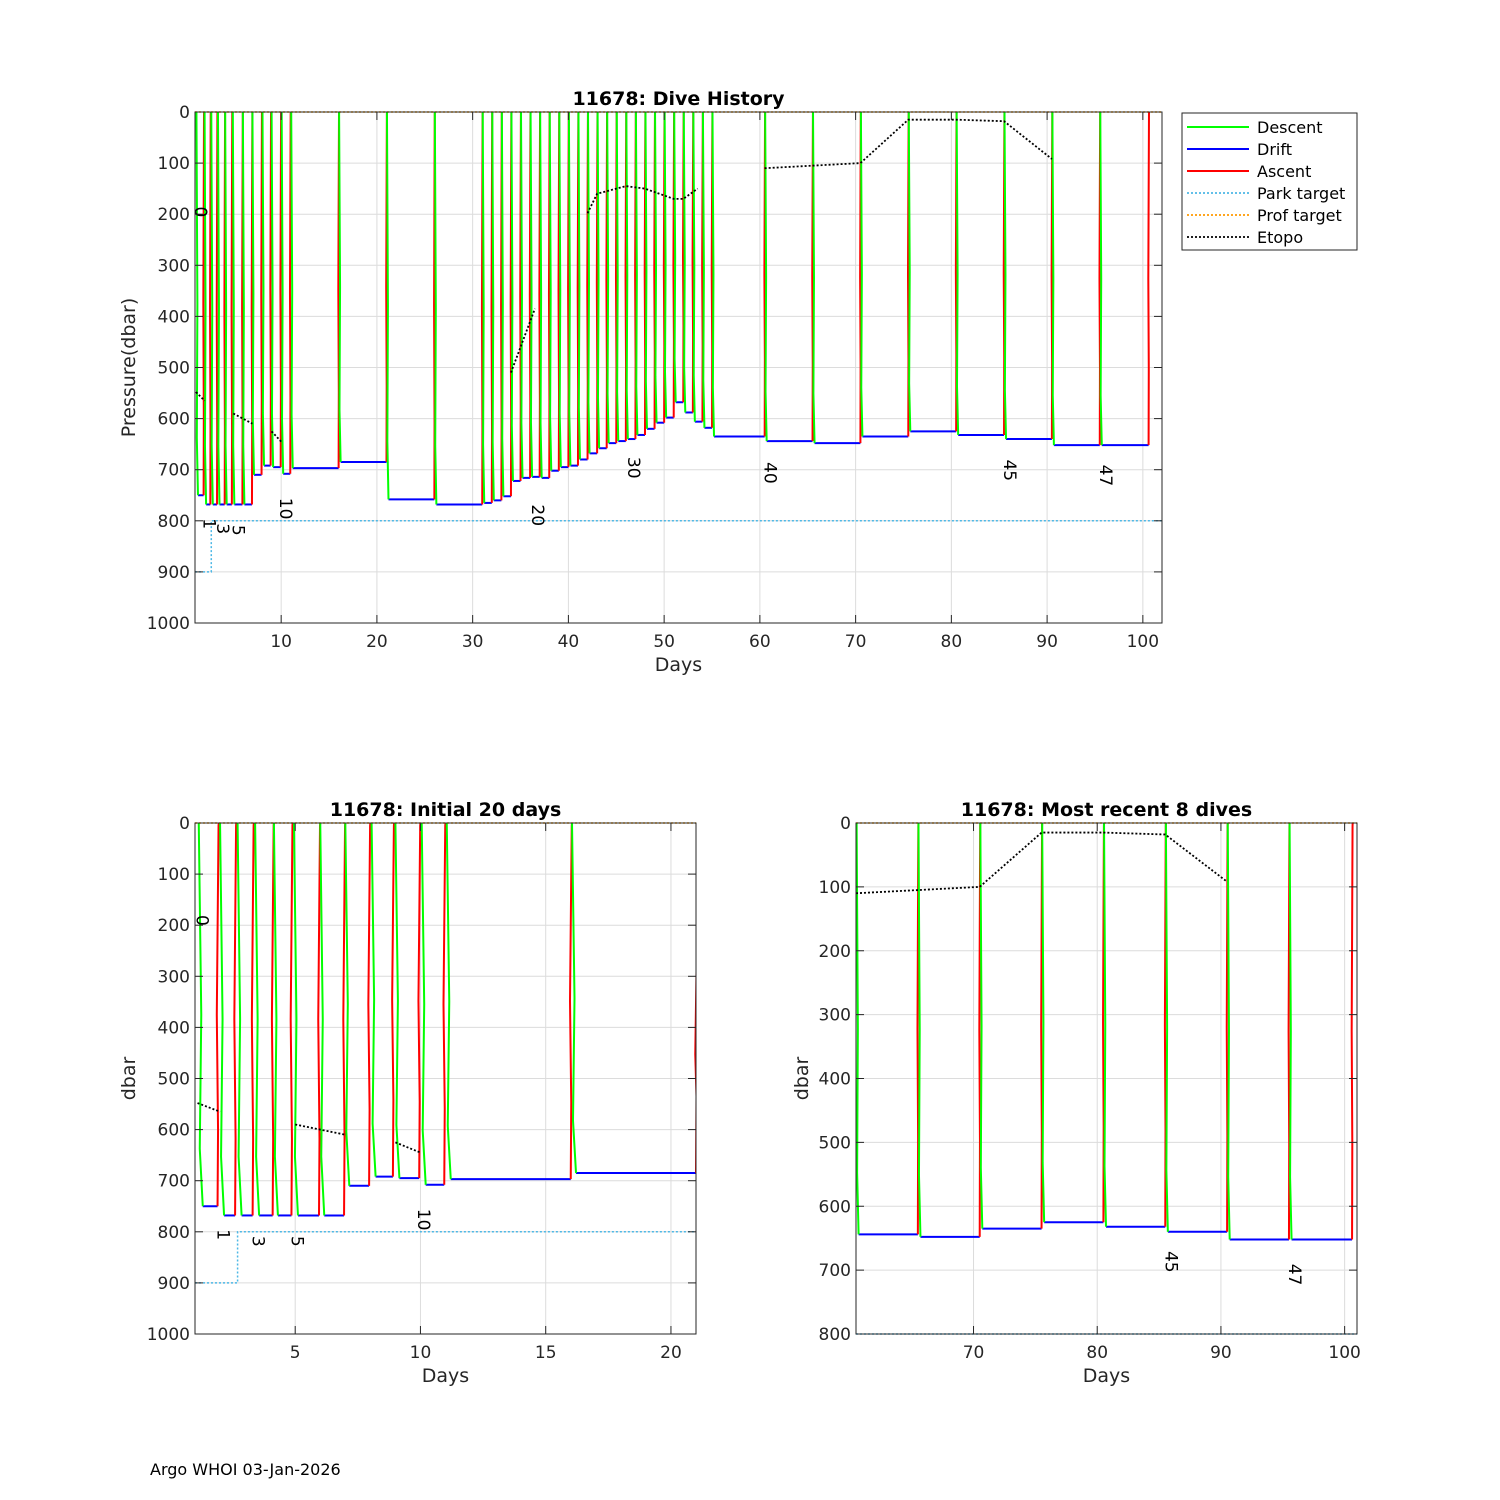  What do you see at coordinates (835, 1271) in the screenshot?
I see `y-tick-label: 700` at bounding box center [835, 1271].